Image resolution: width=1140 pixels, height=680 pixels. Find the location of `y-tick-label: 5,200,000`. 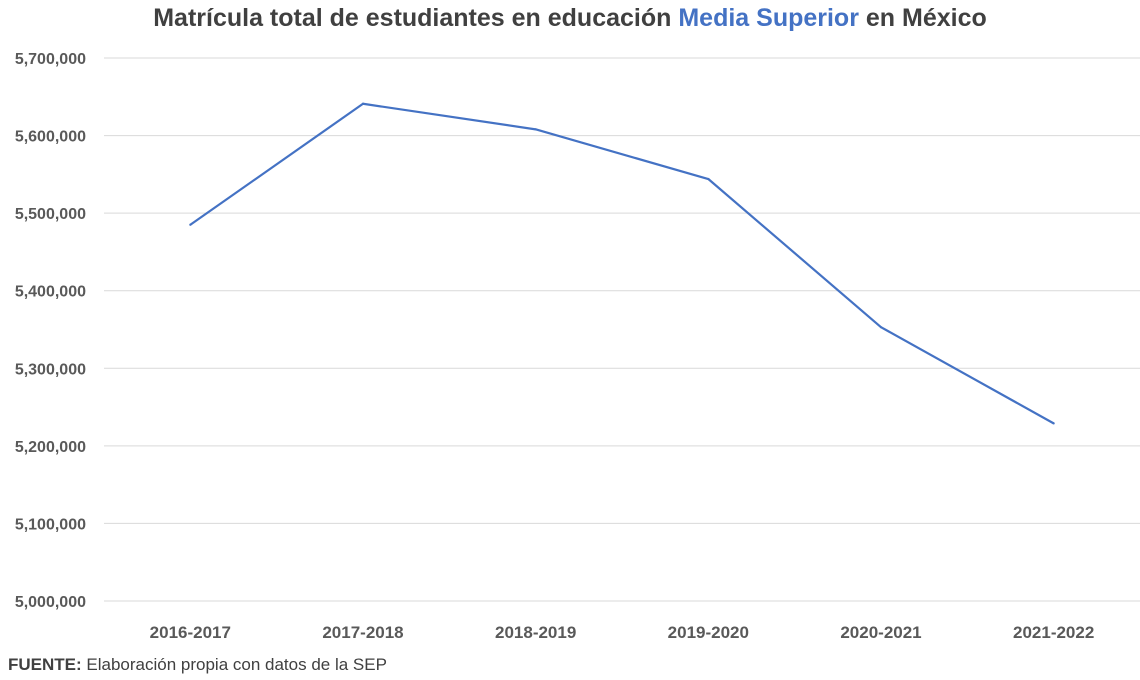

y-tick-label: 5,200,000 is located at coordinates (50, 447).